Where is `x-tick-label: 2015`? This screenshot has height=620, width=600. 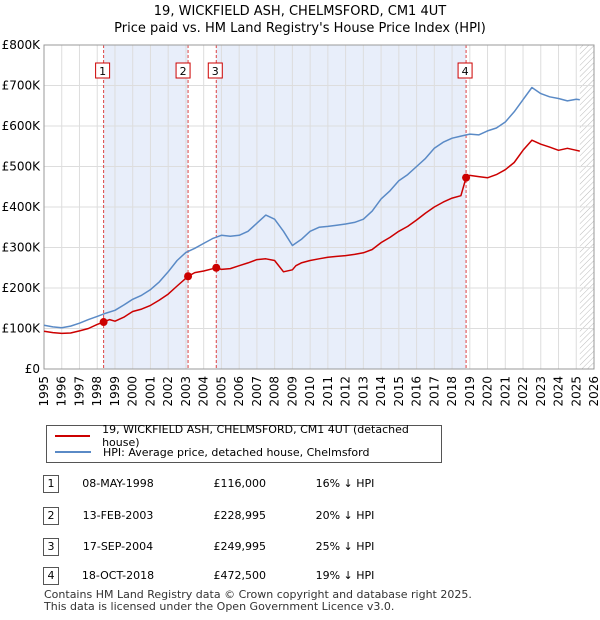
x-tick-label: 2015 is located at coordinates (399, 391).